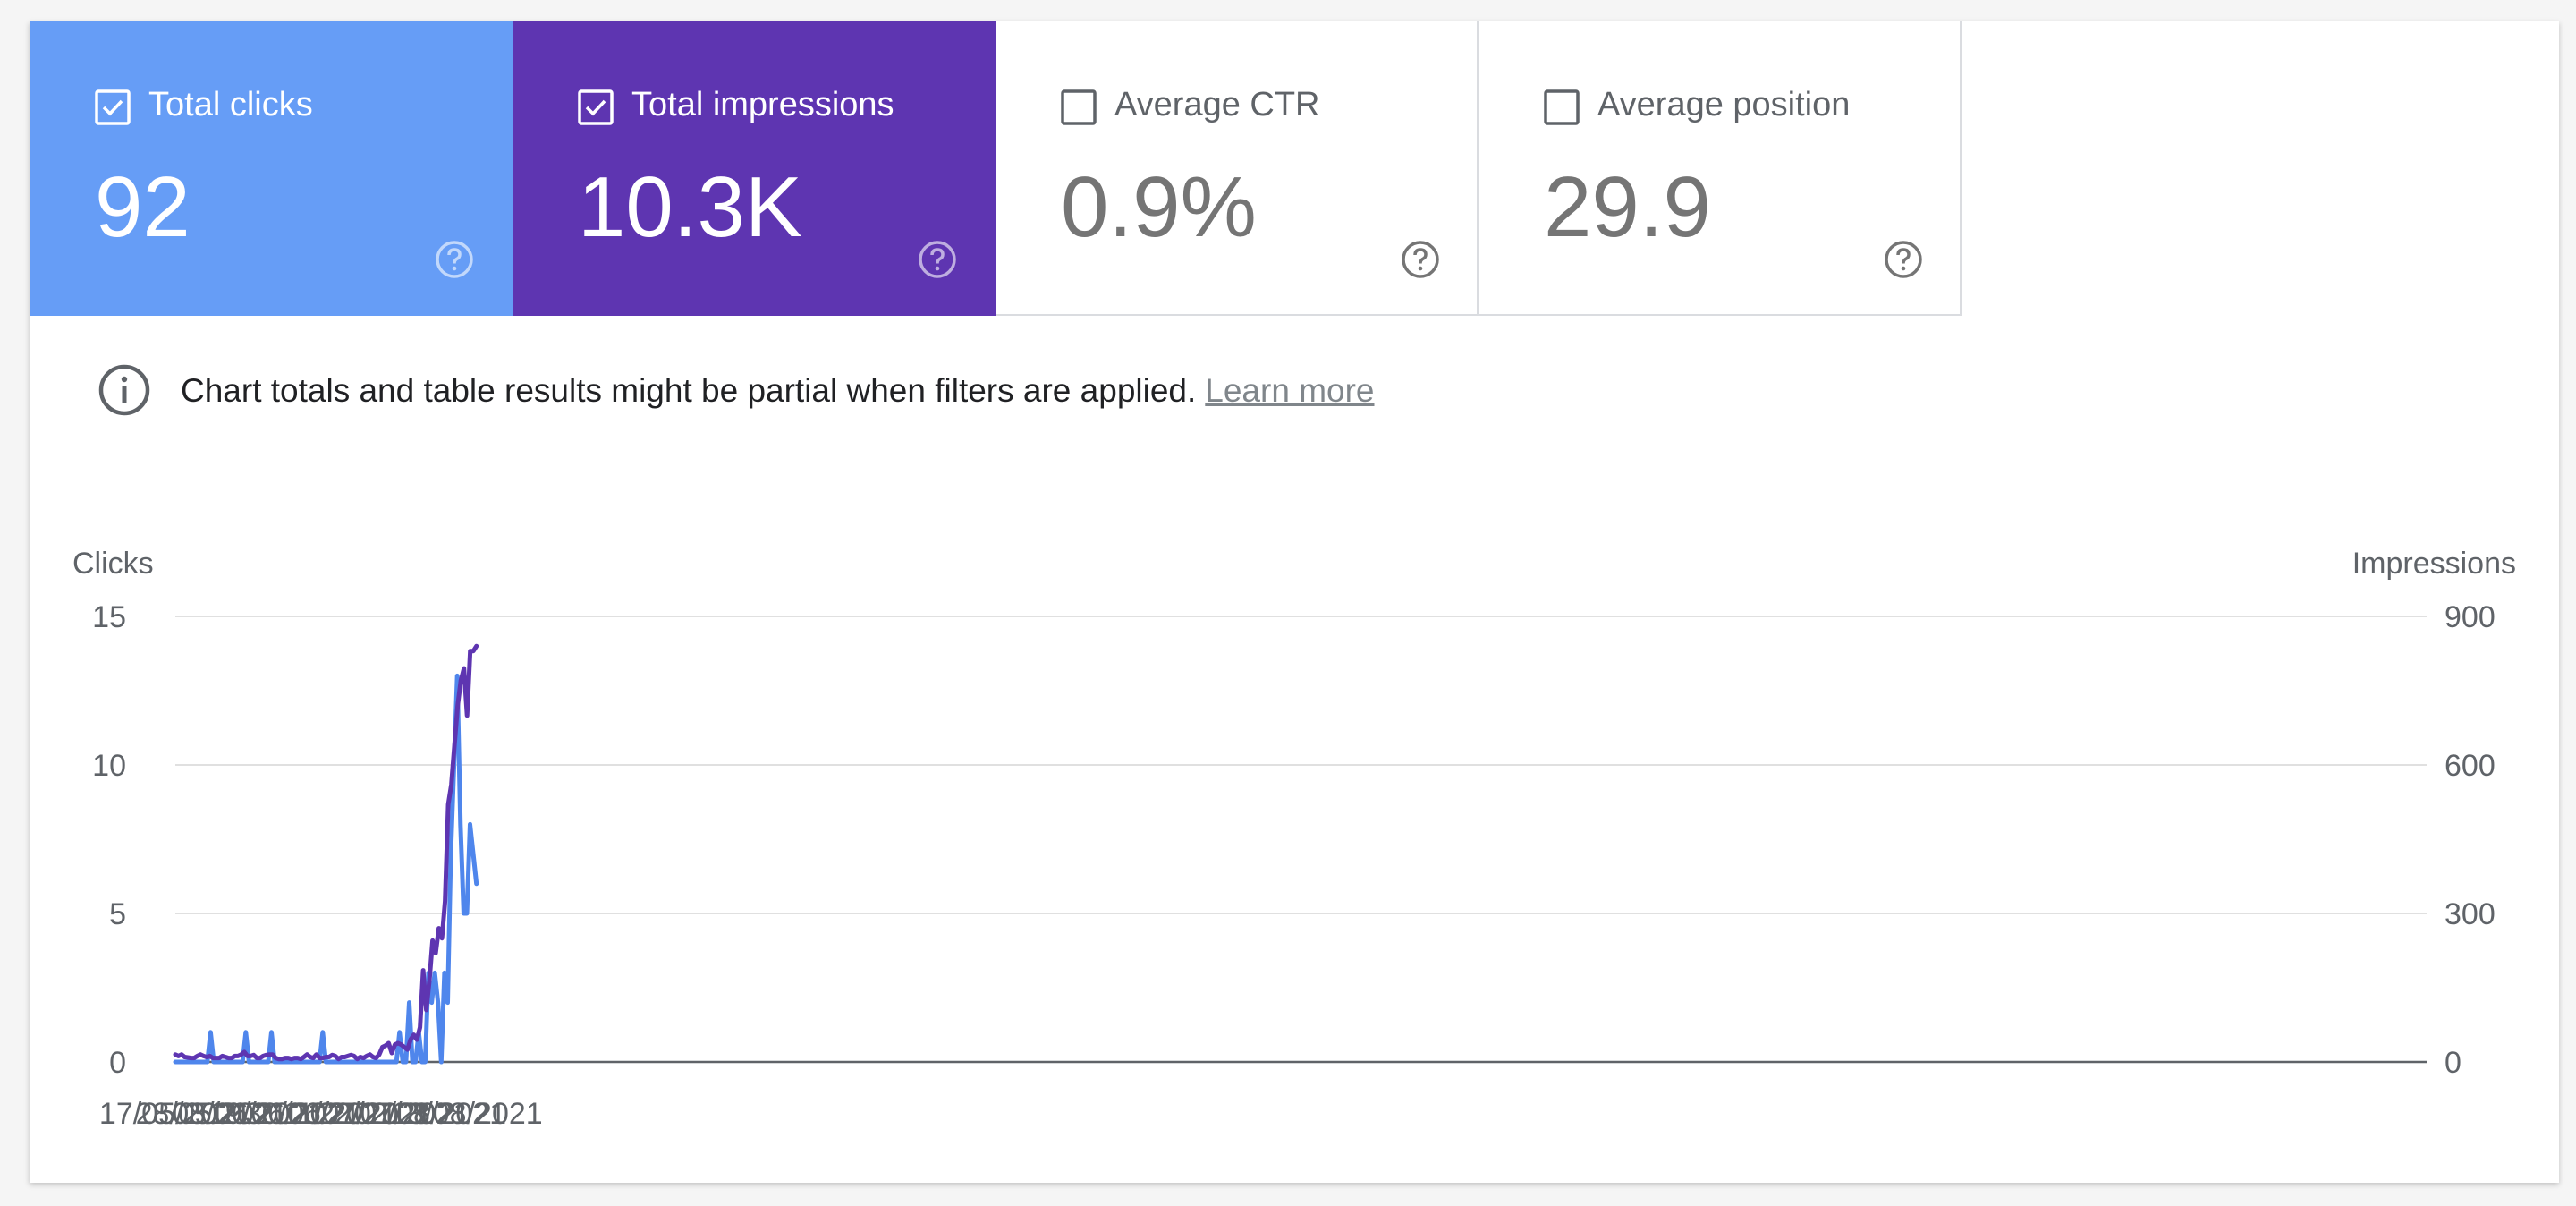 This screenshot has height=1206, width=2576. Describe the element at coordinates (143, 207) in the screenshot. I see `card-value: 92` at that location.